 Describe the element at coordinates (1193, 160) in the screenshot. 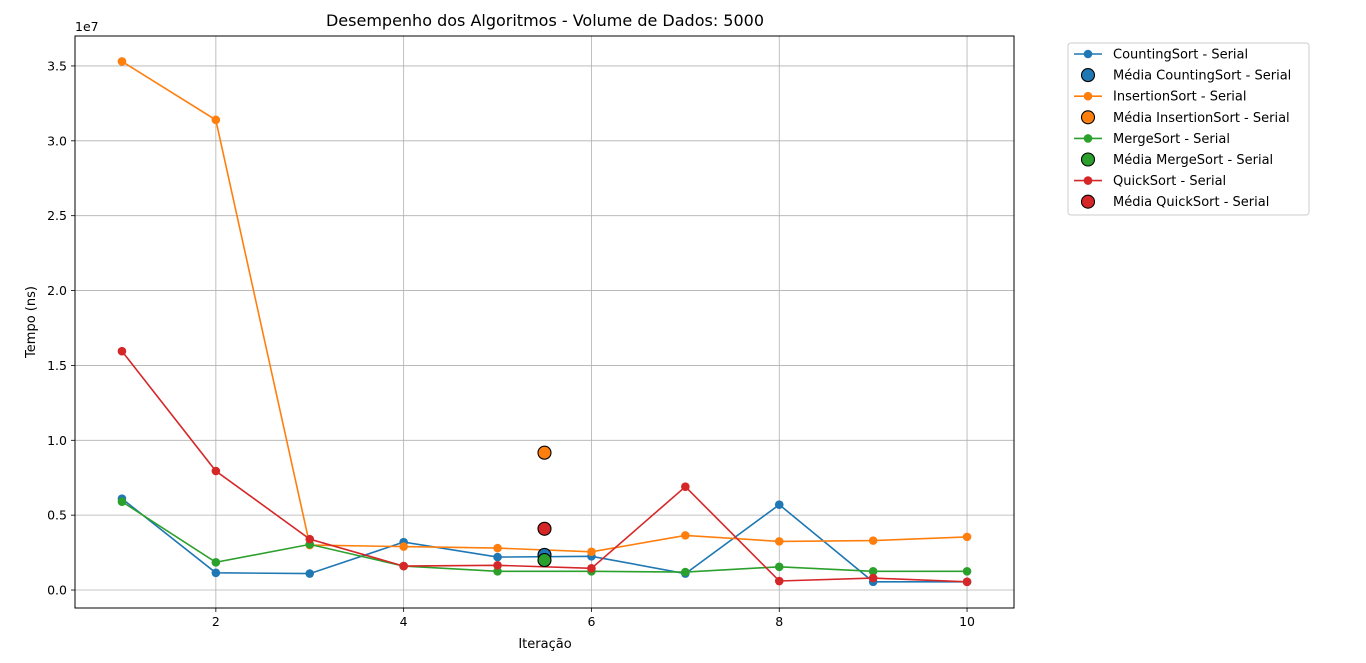

I see `legend-label: Média MergeSort - Serial` at that location.